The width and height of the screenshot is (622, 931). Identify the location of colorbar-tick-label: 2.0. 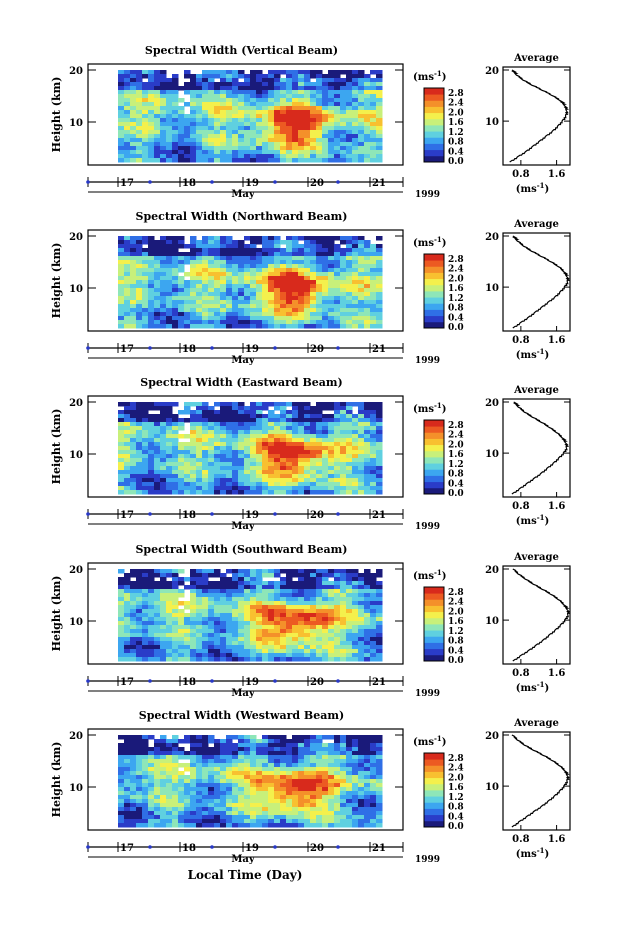
(456, 113).